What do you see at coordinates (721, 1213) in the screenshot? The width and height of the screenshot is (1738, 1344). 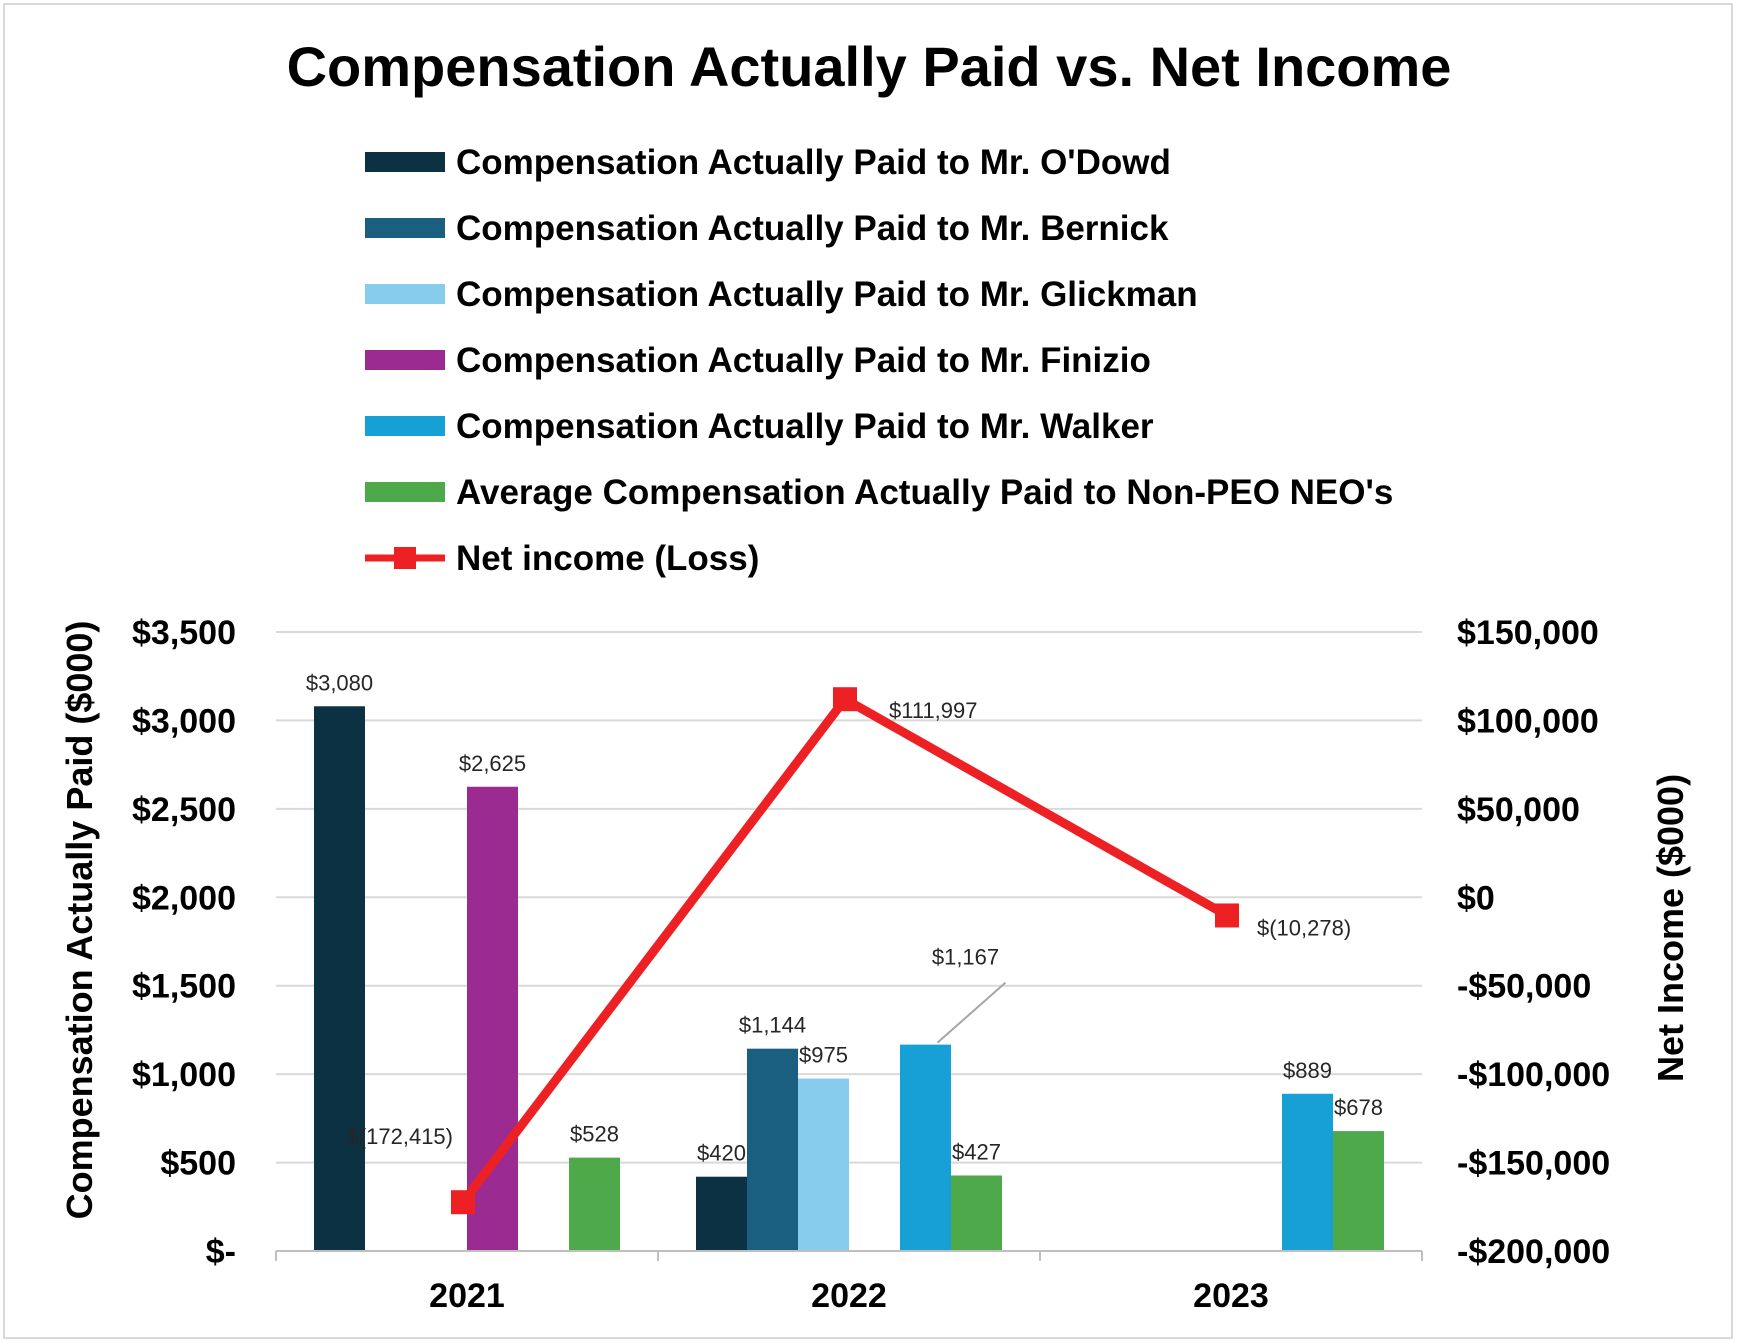 I see `bar-compensation-actually-paid-to-mr-o-dowd-2022` at bounding box center [721, 1213].